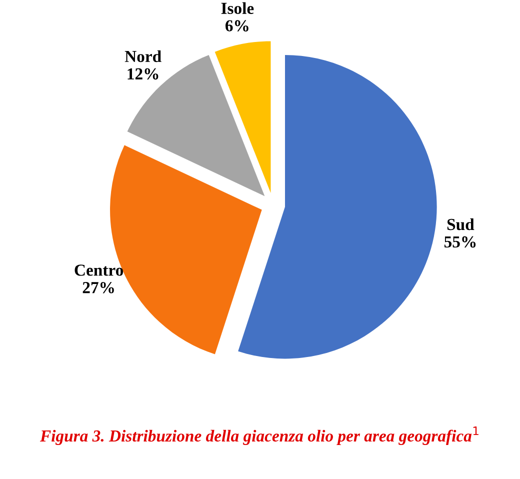 This screenshot has height=479, width=520. I want to click on slice-label: Sud, so click(460, 224).